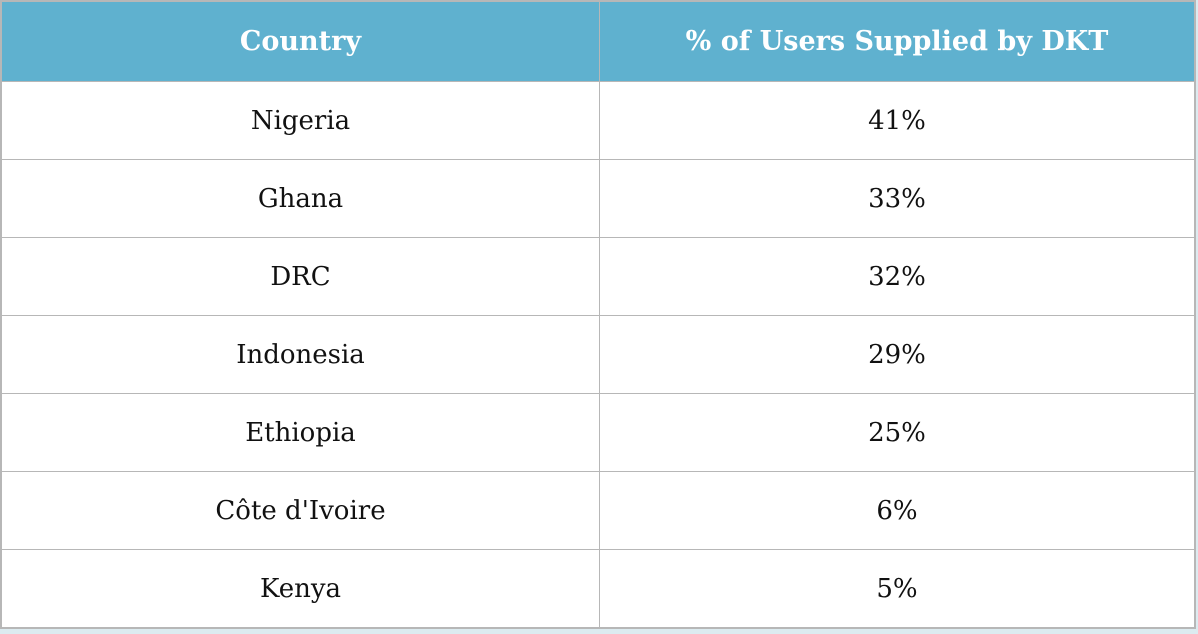 The image size is (1198, 634). I want to click on country-cell: Côte d'Ivoire, so click(300, 510).